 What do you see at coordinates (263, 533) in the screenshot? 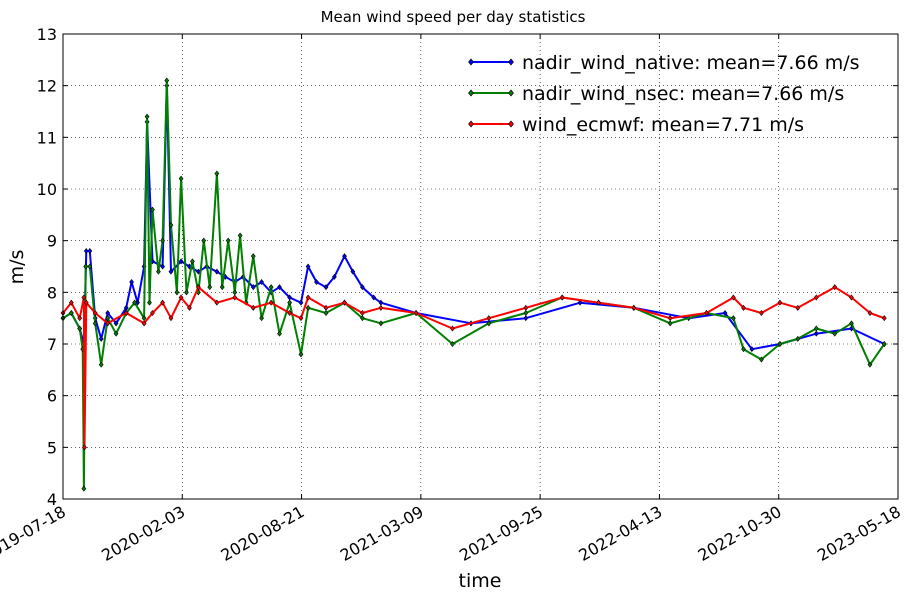
I see `x-tick-label: 2020-08-21` at bounding box center [263, 533].